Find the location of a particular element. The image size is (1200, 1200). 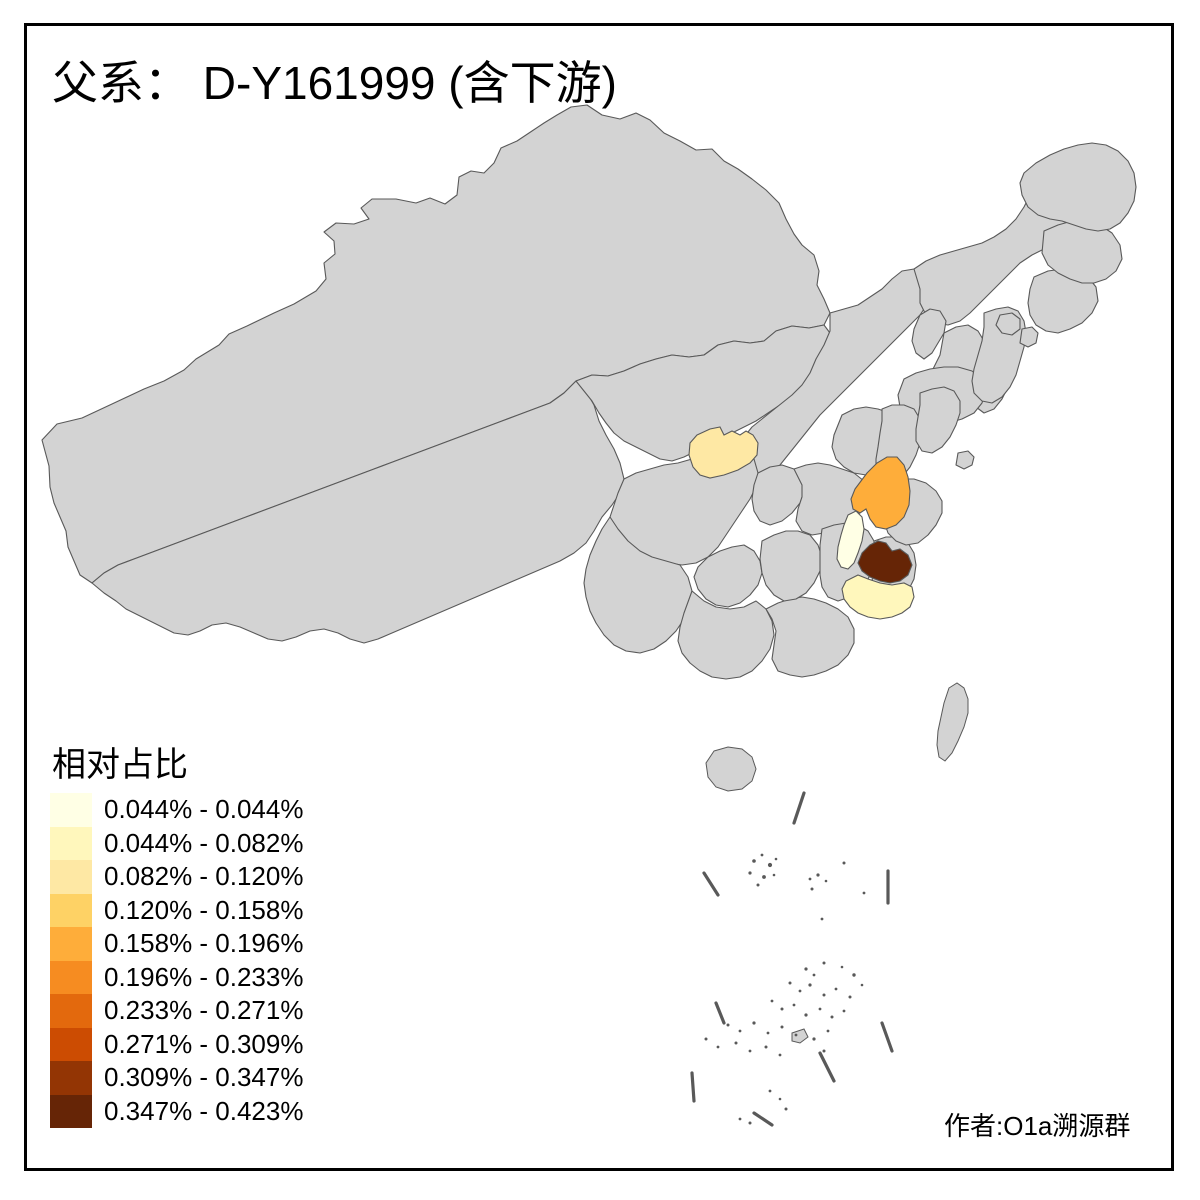

prefecture-guangxi is located at coordinates (726, 635).